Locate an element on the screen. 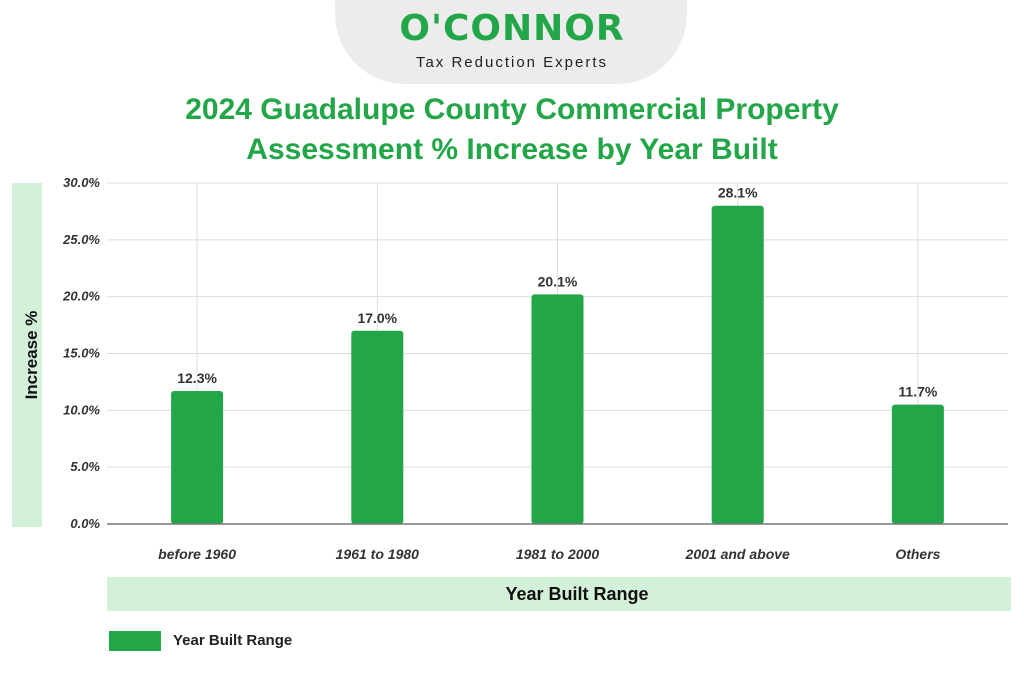 This screenshot has width=1024, height=678. chart-title-line-2: Assessment % Increase by Year Built is located at coordinates (512, 149).